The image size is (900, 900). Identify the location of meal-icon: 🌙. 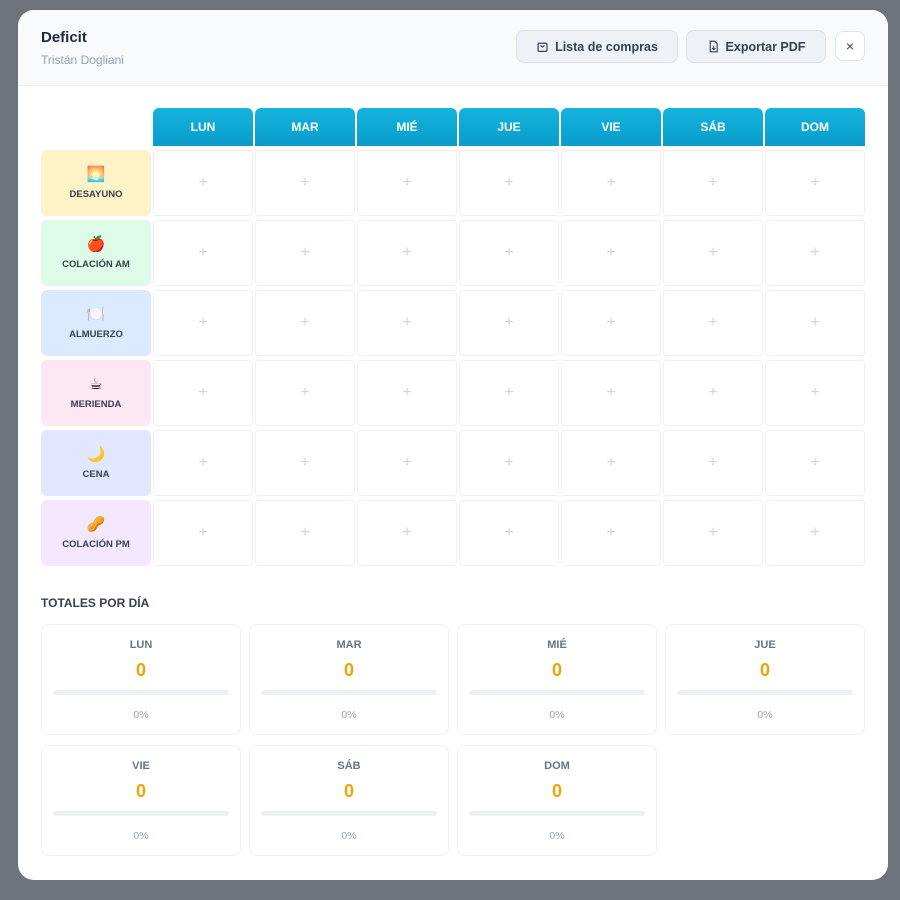
(96, 454).